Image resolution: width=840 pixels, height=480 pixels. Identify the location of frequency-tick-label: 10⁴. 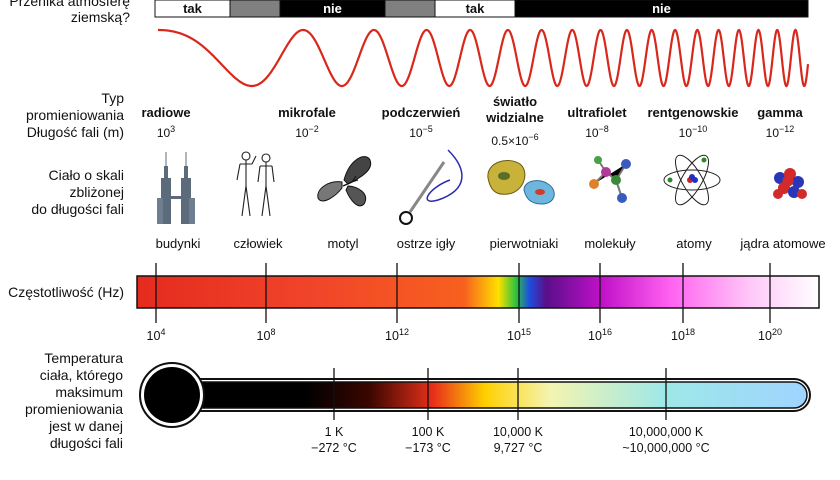
(156, 335).